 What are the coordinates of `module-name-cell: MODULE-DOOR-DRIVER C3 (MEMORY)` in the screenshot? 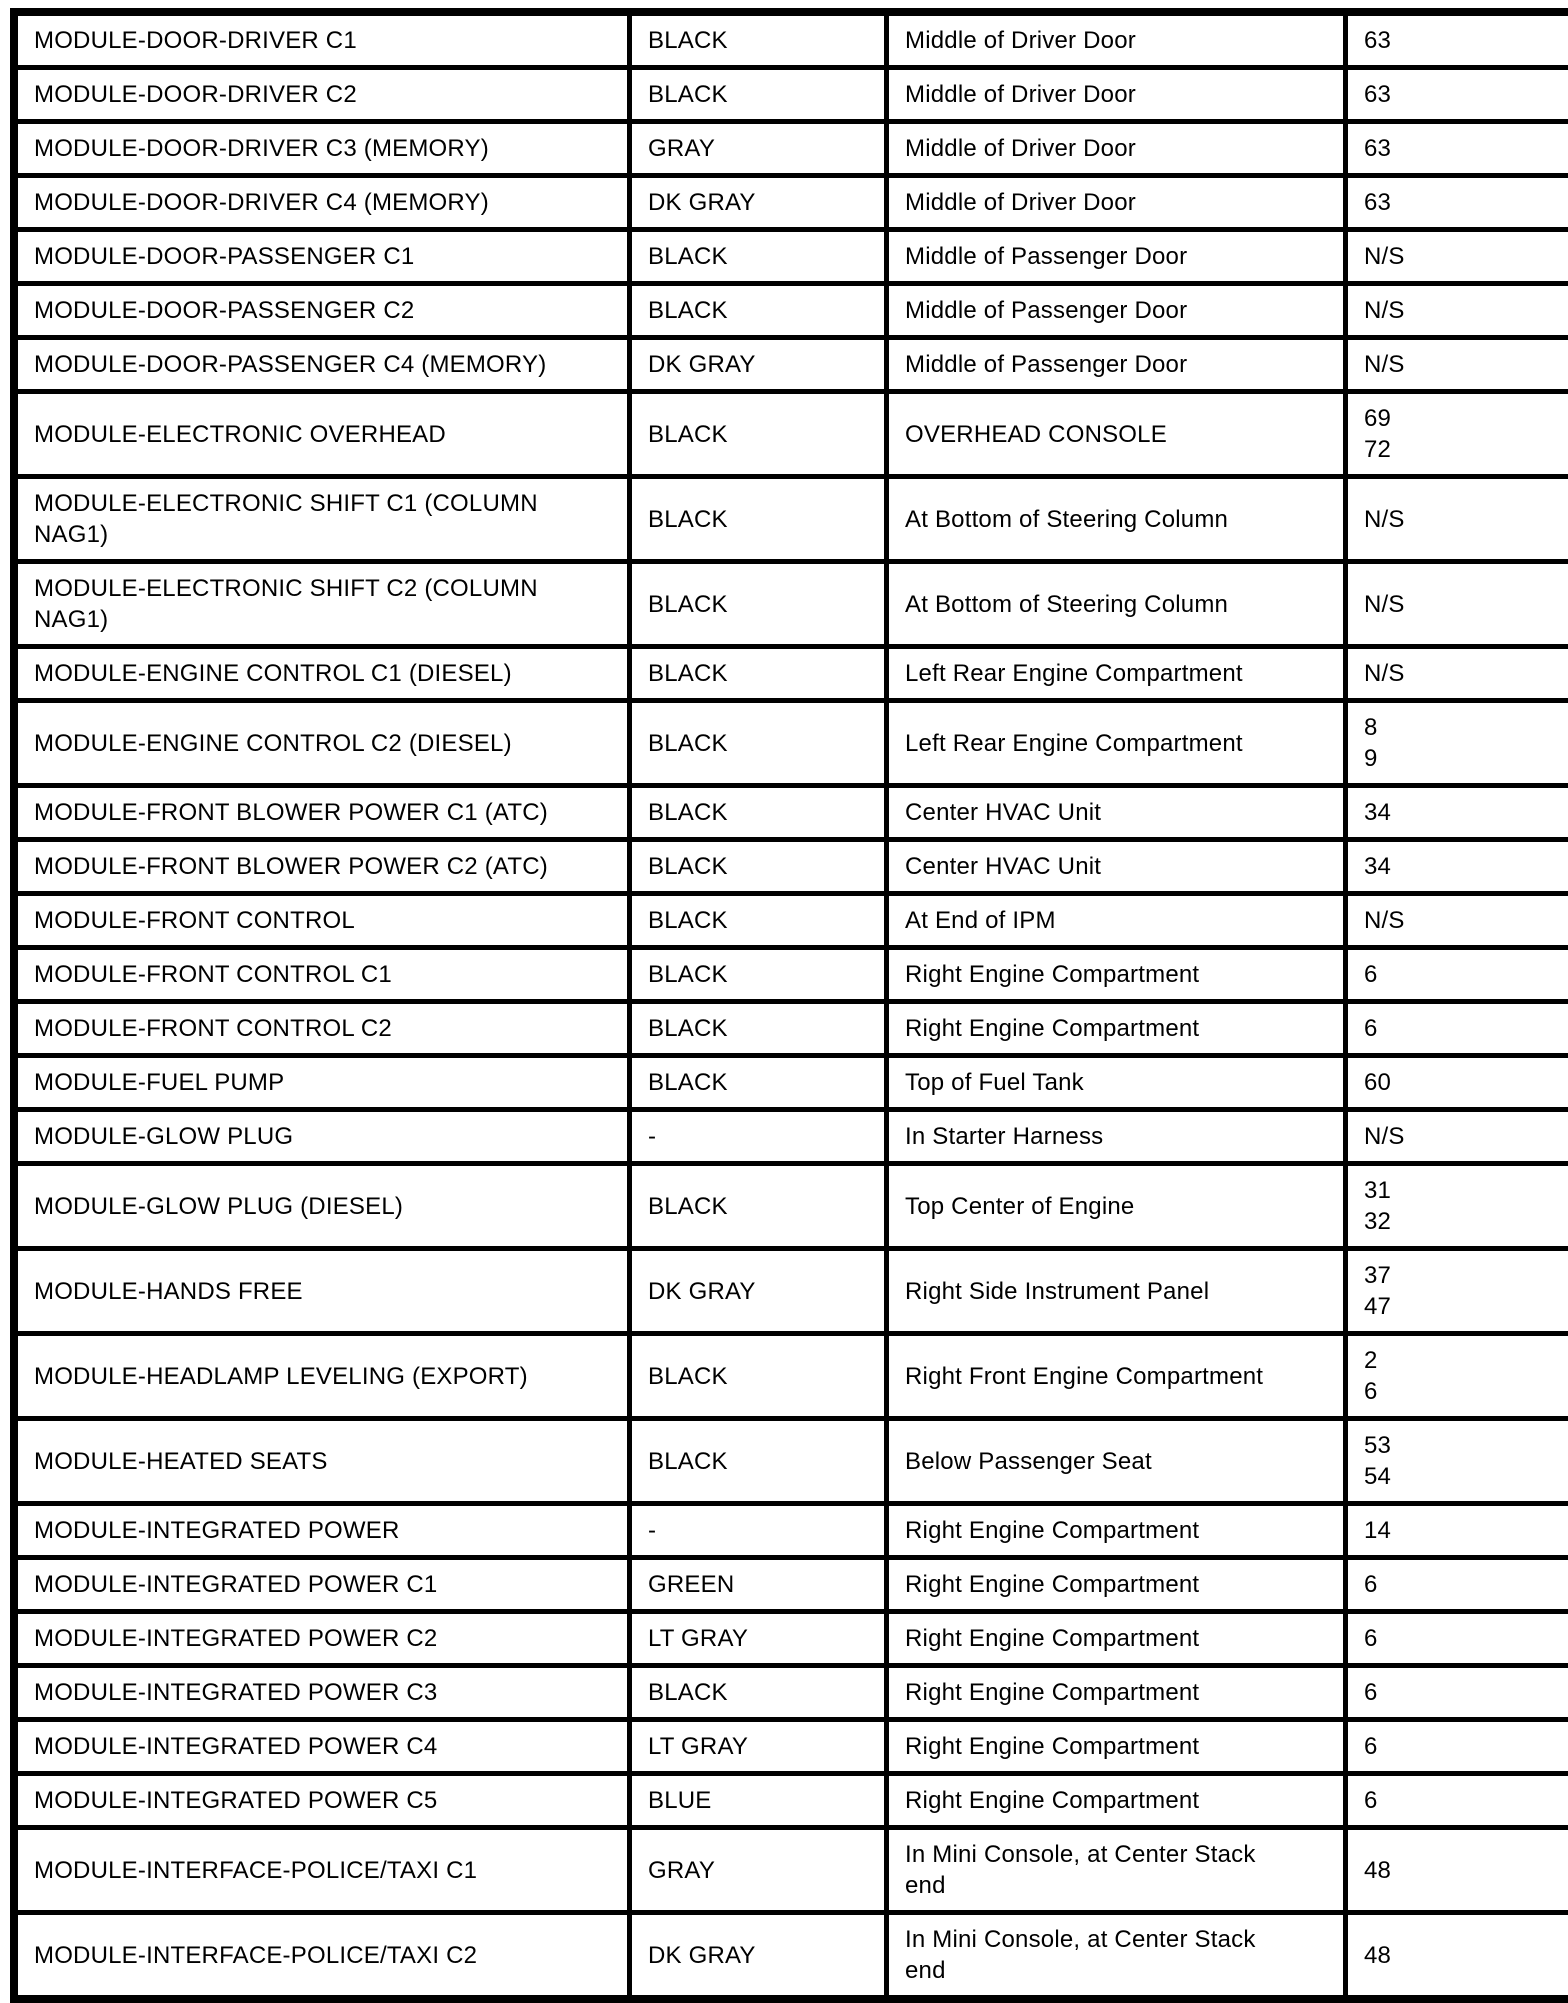 It's located at (322, 149).